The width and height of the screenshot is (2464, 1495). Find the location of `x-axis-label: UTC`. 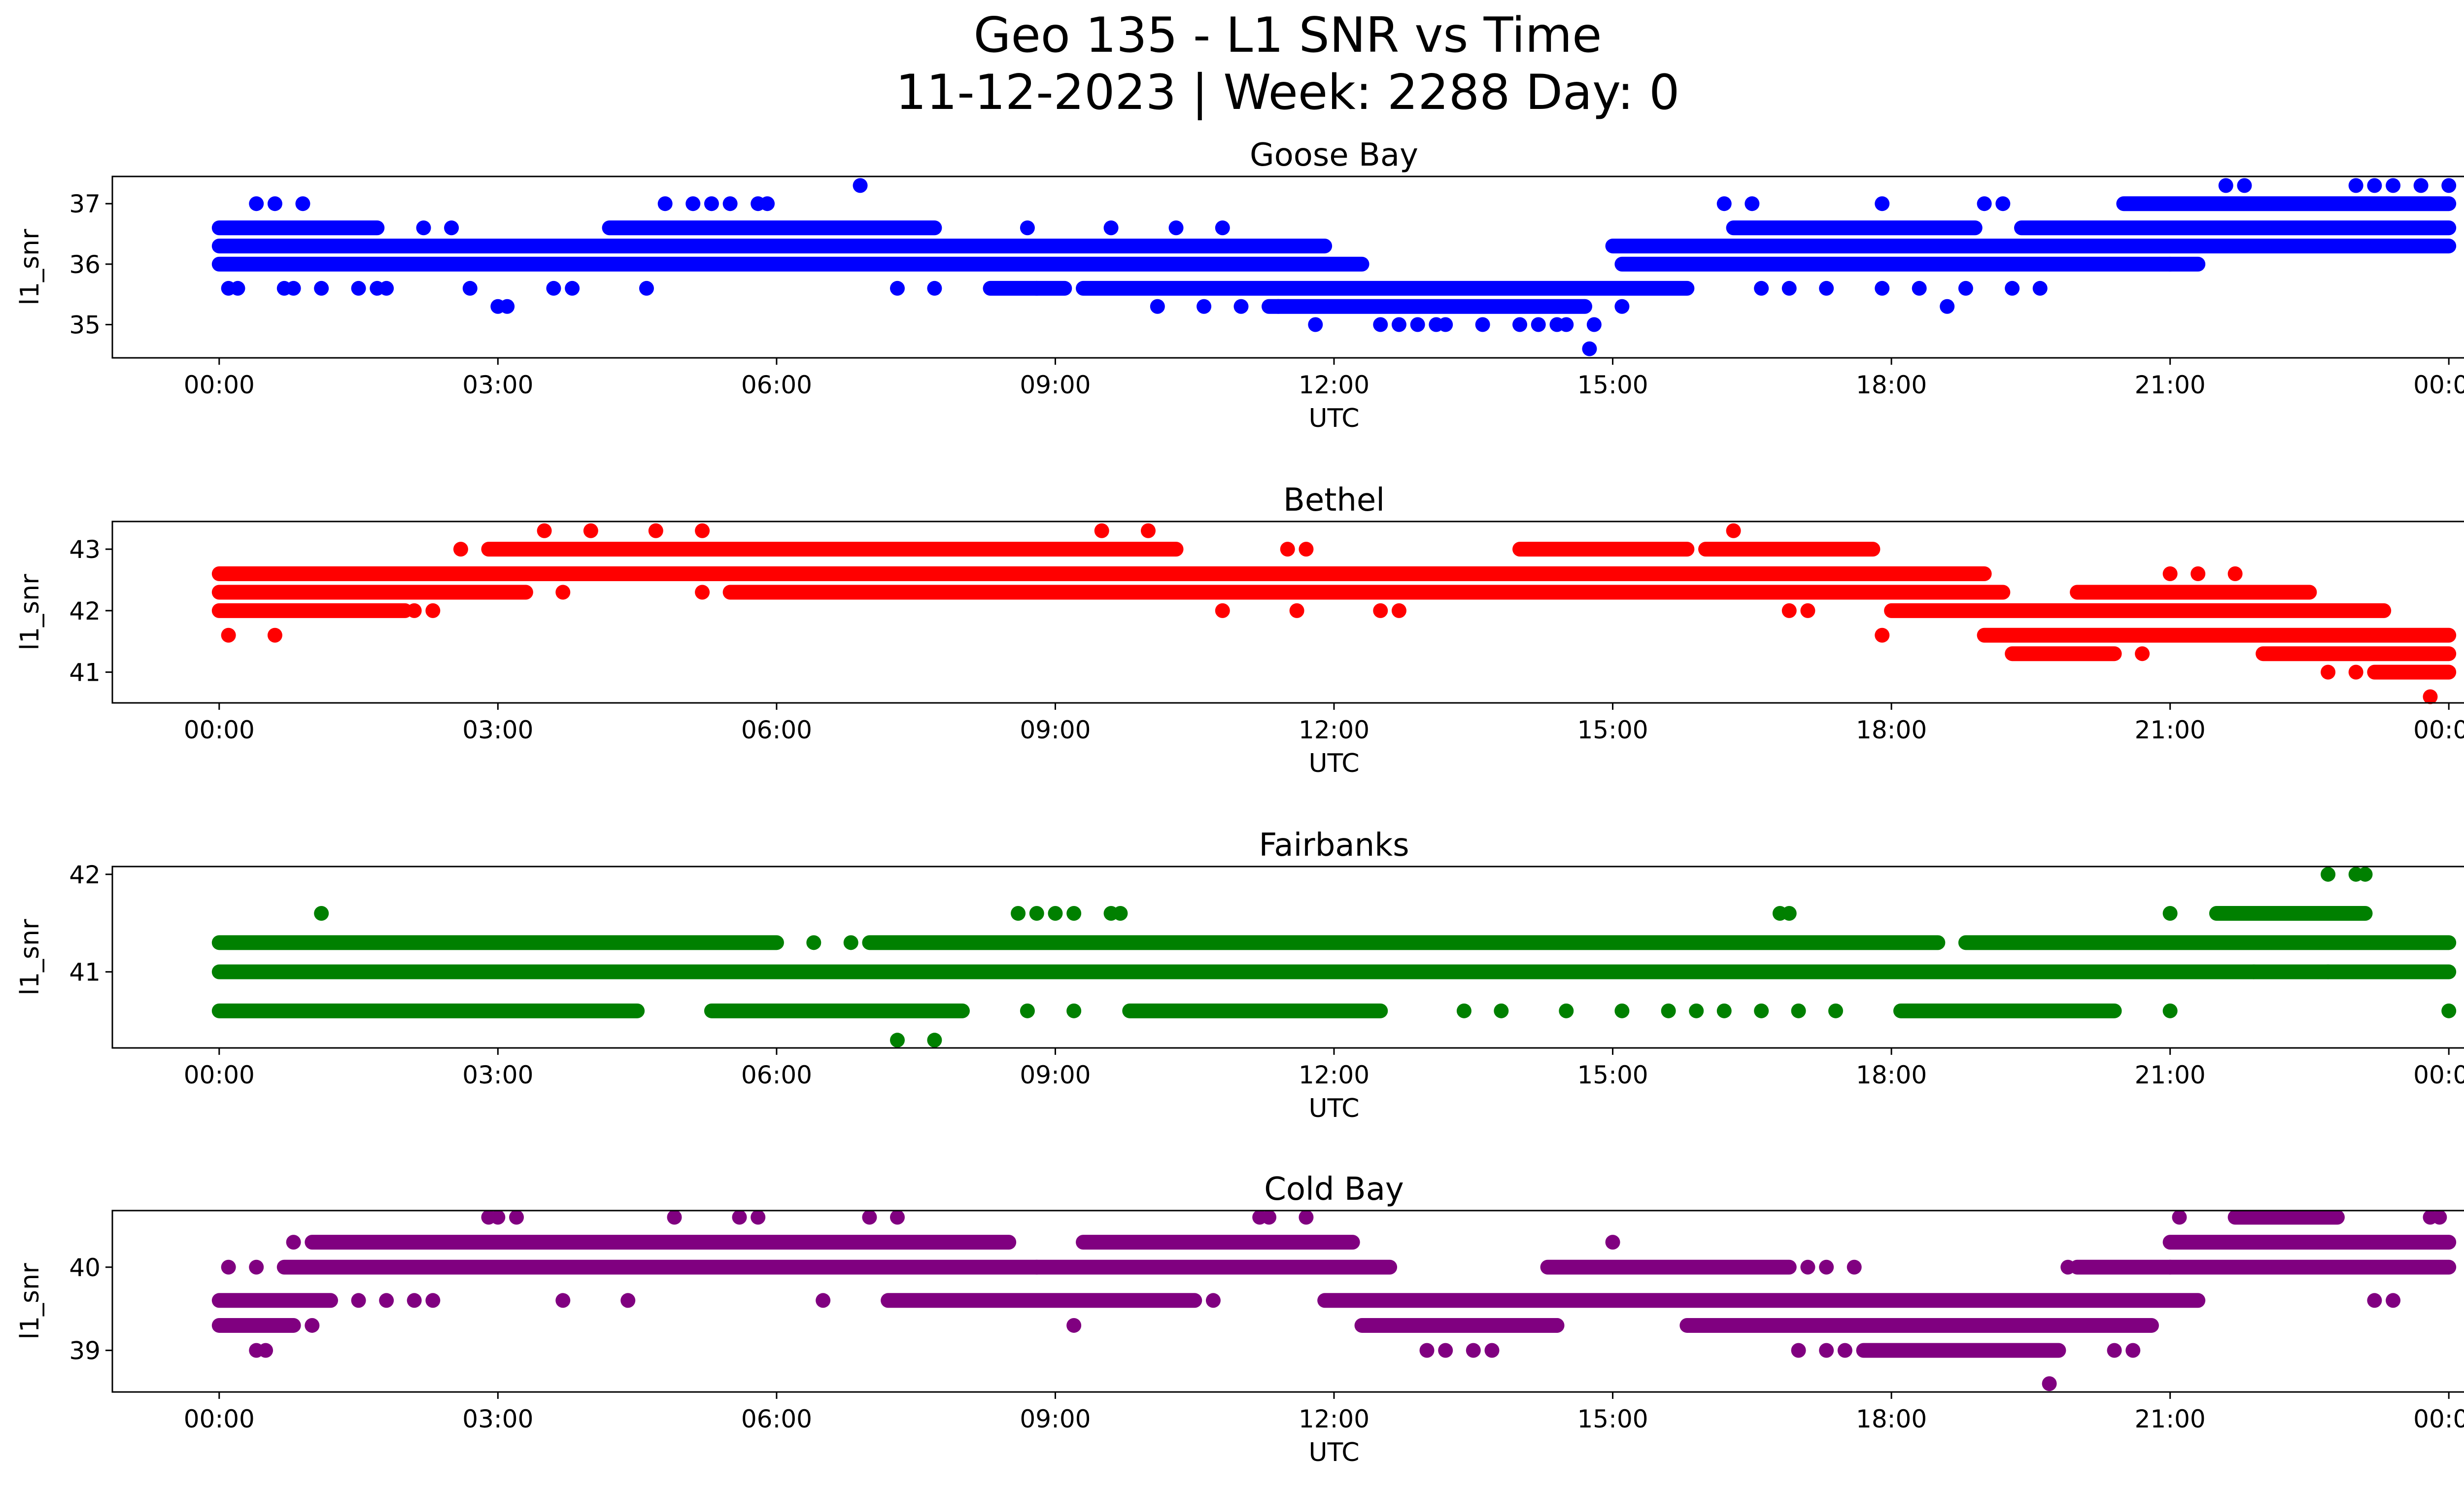

x-axis-label: UTC is located at coordinates (1333, 1452).